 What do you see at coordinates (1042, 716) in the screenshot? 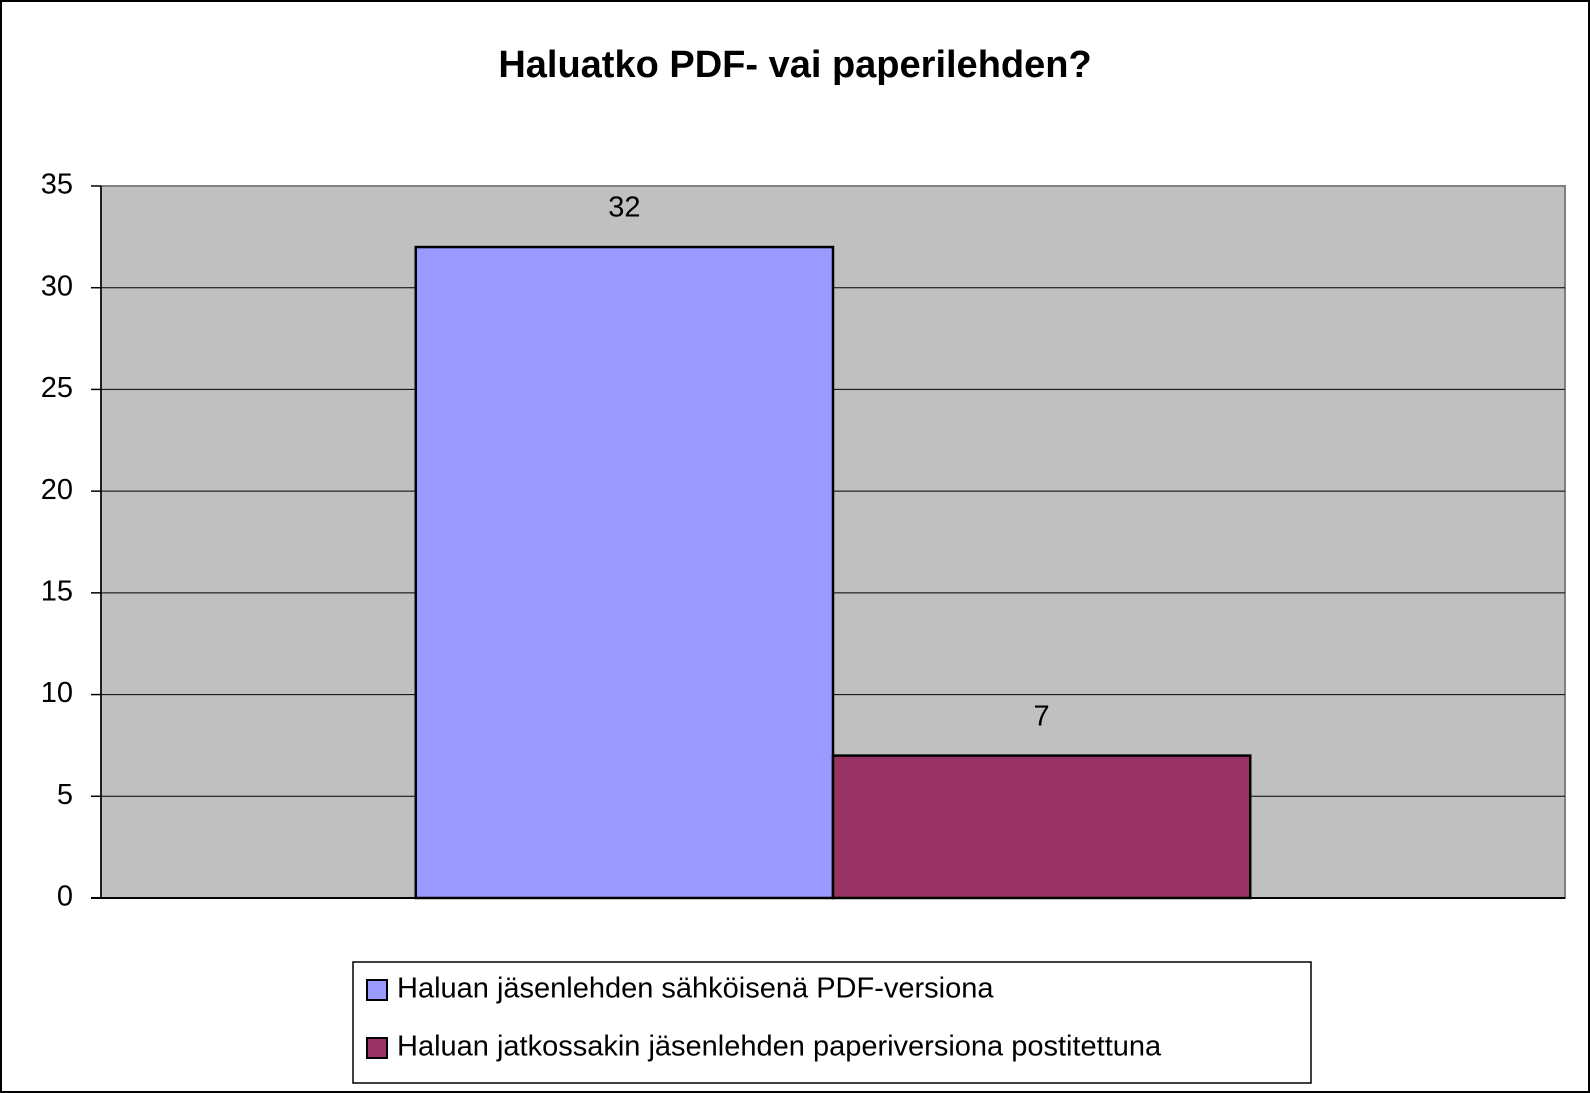
I see `data-label: 7` at bounding box center [1042, 716].